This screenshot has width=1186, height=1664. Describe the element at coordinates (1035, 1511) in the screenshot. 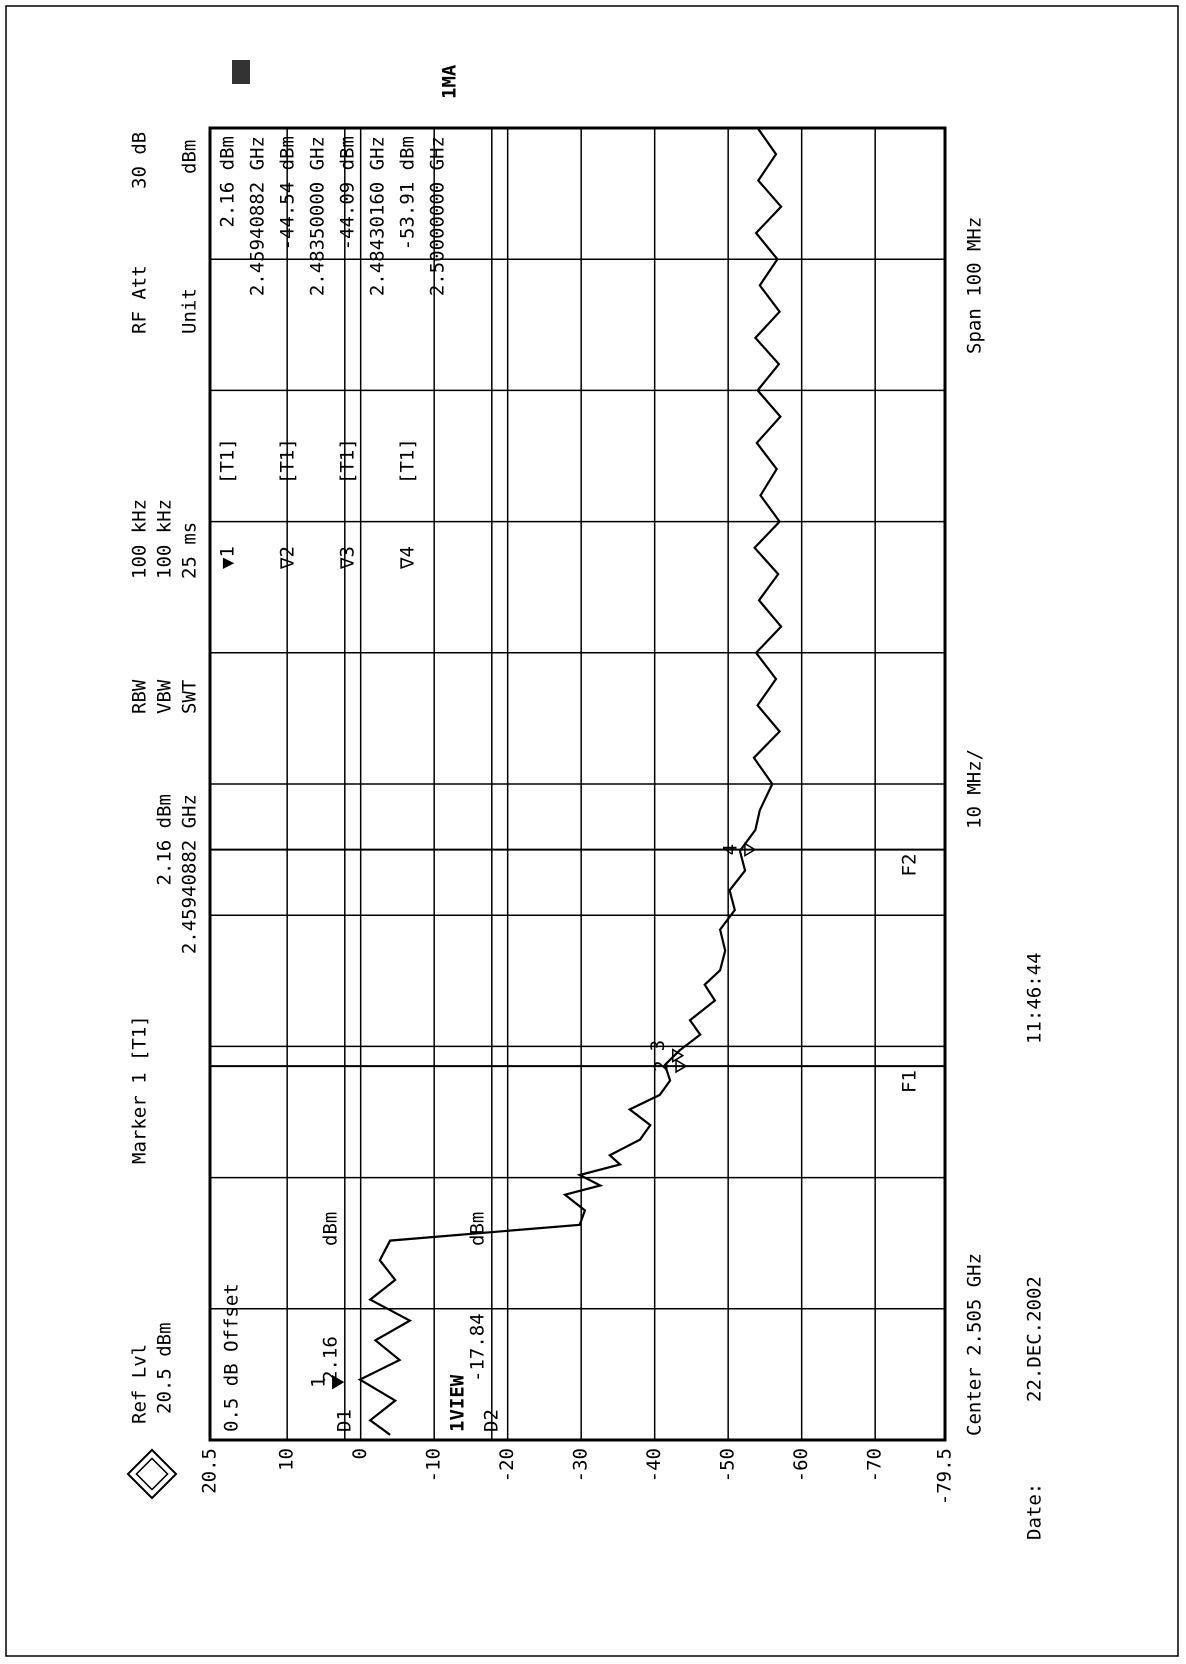

I see `footer-date-label: Date:` at that location.